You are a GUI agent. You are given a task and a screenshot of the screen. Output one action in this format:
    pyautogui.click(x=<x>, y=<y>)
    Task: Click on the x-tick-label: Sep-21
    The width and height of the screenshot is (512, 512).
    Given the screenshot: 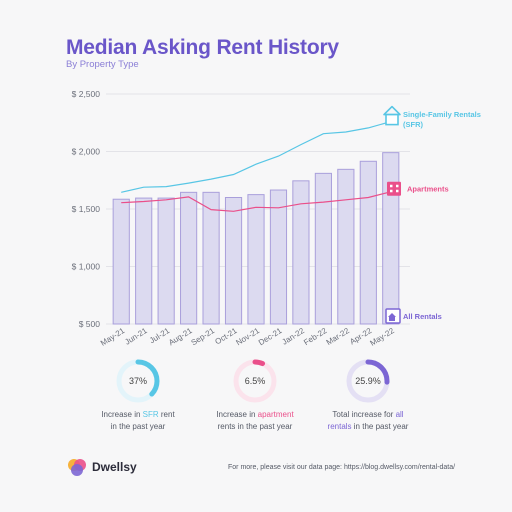 What is the action you would take?
    pyautogui.click(x=202, y=337)
    